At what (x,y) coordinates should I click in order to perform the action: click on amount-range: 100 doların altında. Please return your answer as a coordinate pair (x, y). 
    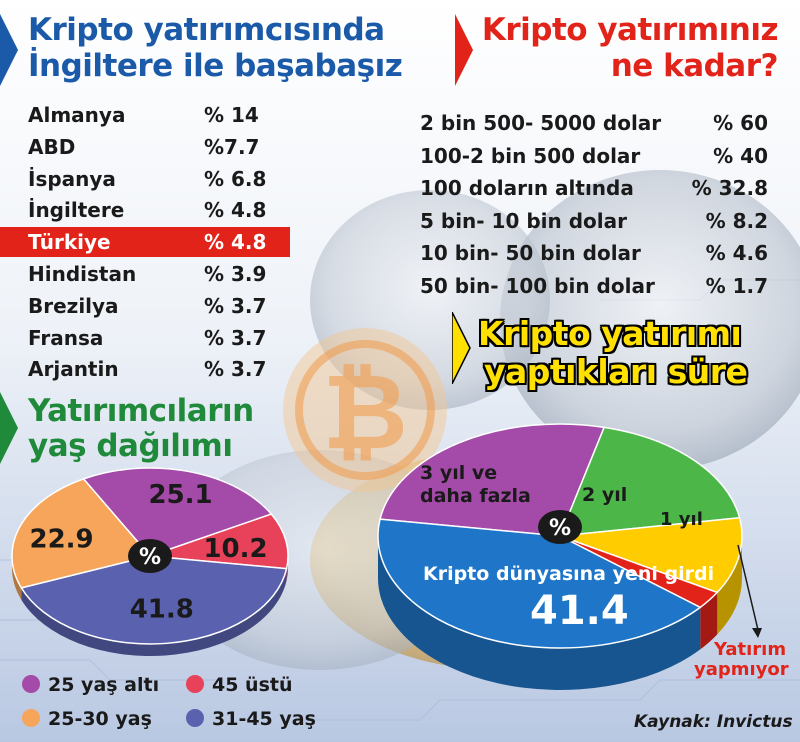
    Looking at the image, I should click on (527, 188).